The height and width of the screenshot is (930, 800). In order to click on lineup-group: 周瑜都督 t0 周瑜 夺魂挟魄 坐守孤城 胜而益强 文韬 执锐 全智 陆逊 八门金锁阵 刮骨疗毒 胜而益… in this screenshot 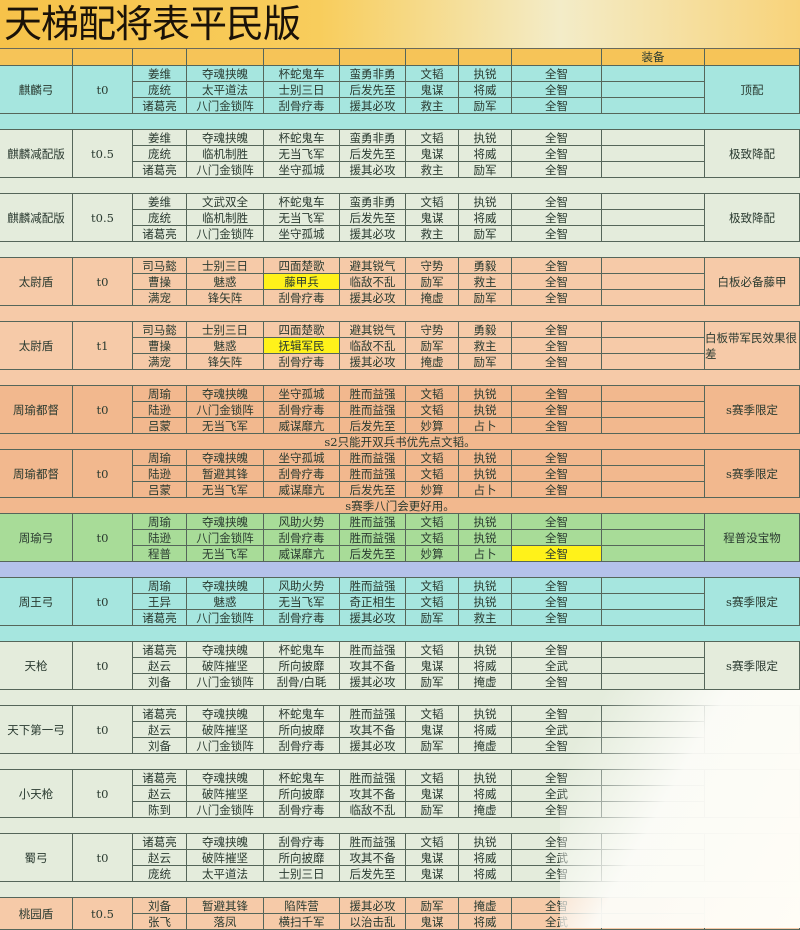, I will do `click(400, 409)`.